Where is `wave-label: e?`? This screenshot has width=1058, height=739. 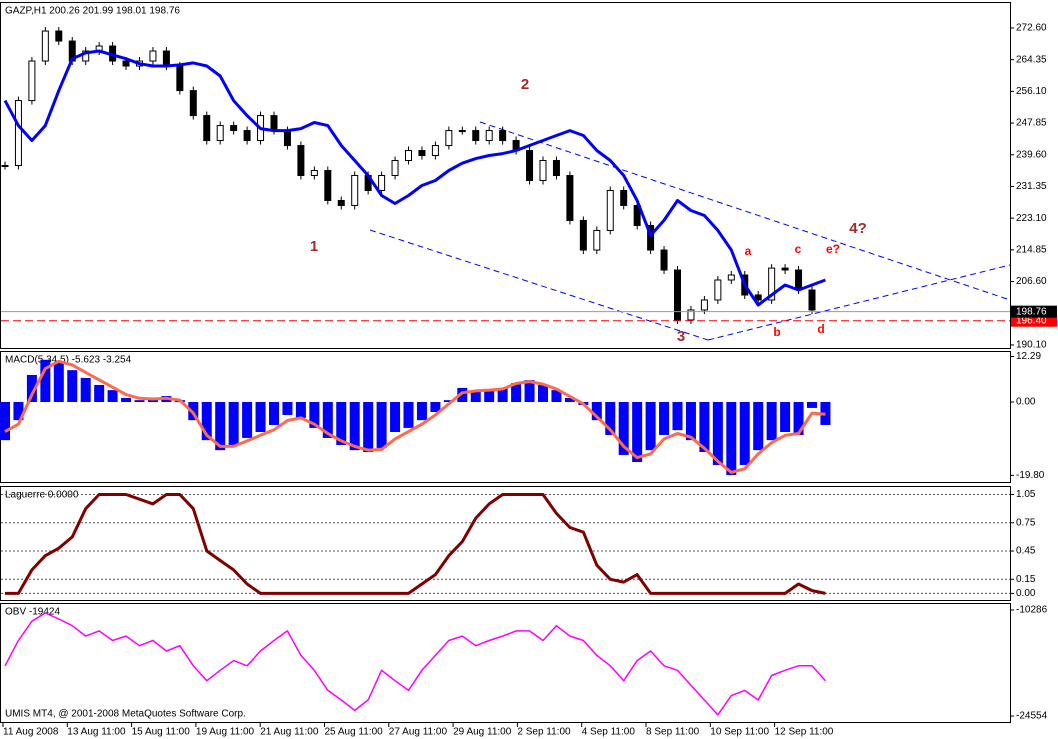
wave-label: e? is located at coordinates (833, 249).